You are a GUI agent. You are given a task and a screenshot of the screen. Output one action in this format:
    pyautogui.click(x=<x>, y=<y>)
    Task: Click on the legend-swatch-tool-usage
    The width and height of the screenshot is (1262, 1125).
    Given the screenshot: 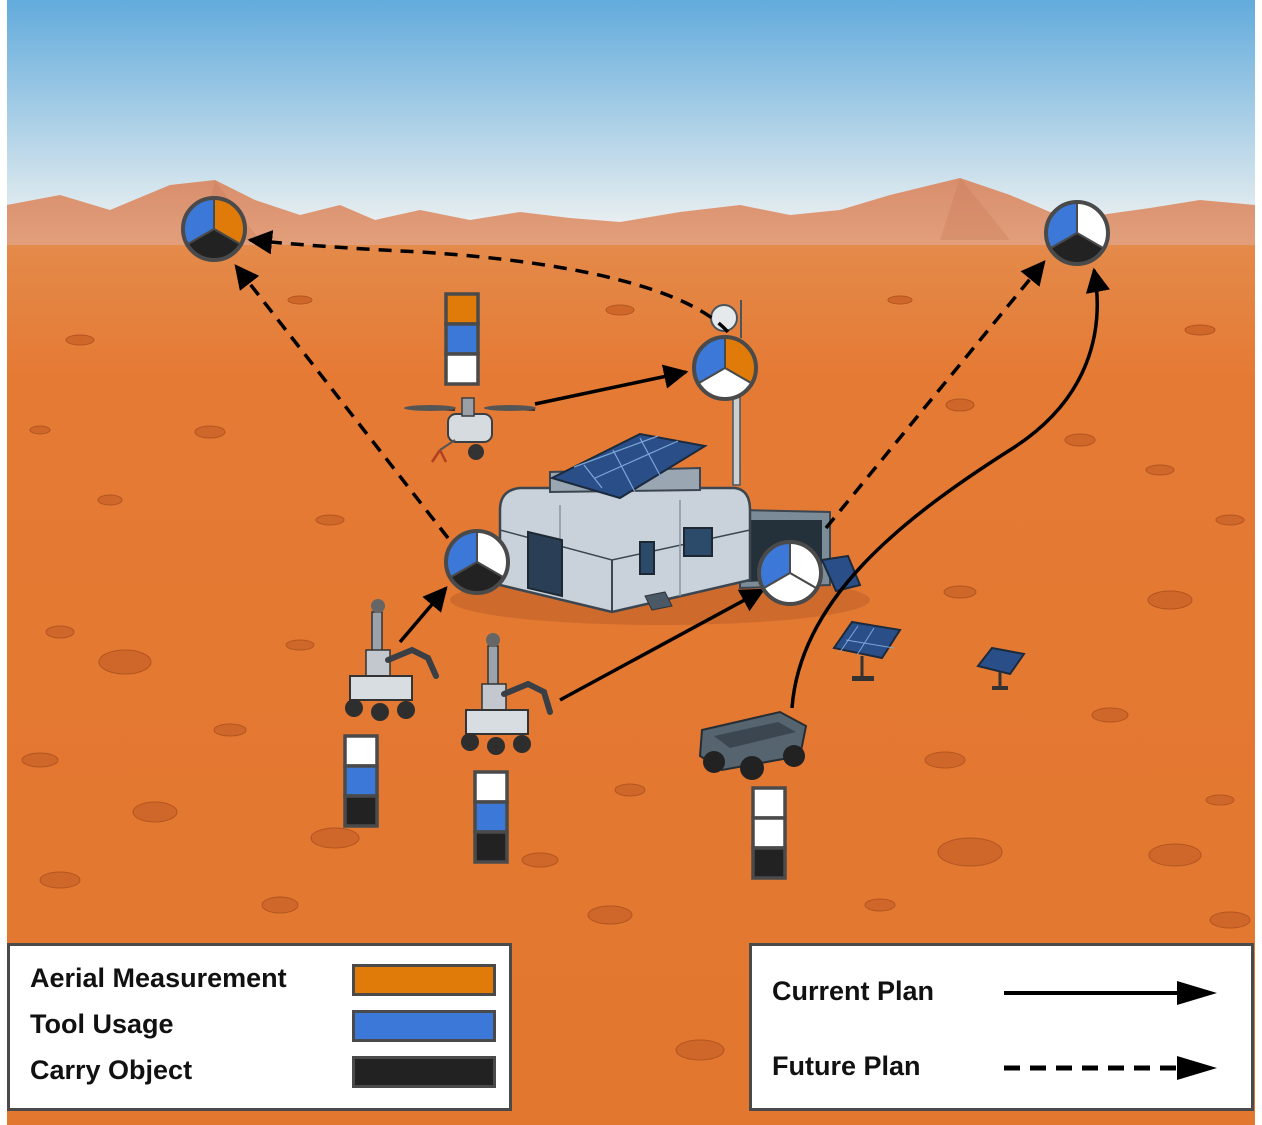 What is the action you would take?
    pyautogui.click(x=424, y=1026)
    